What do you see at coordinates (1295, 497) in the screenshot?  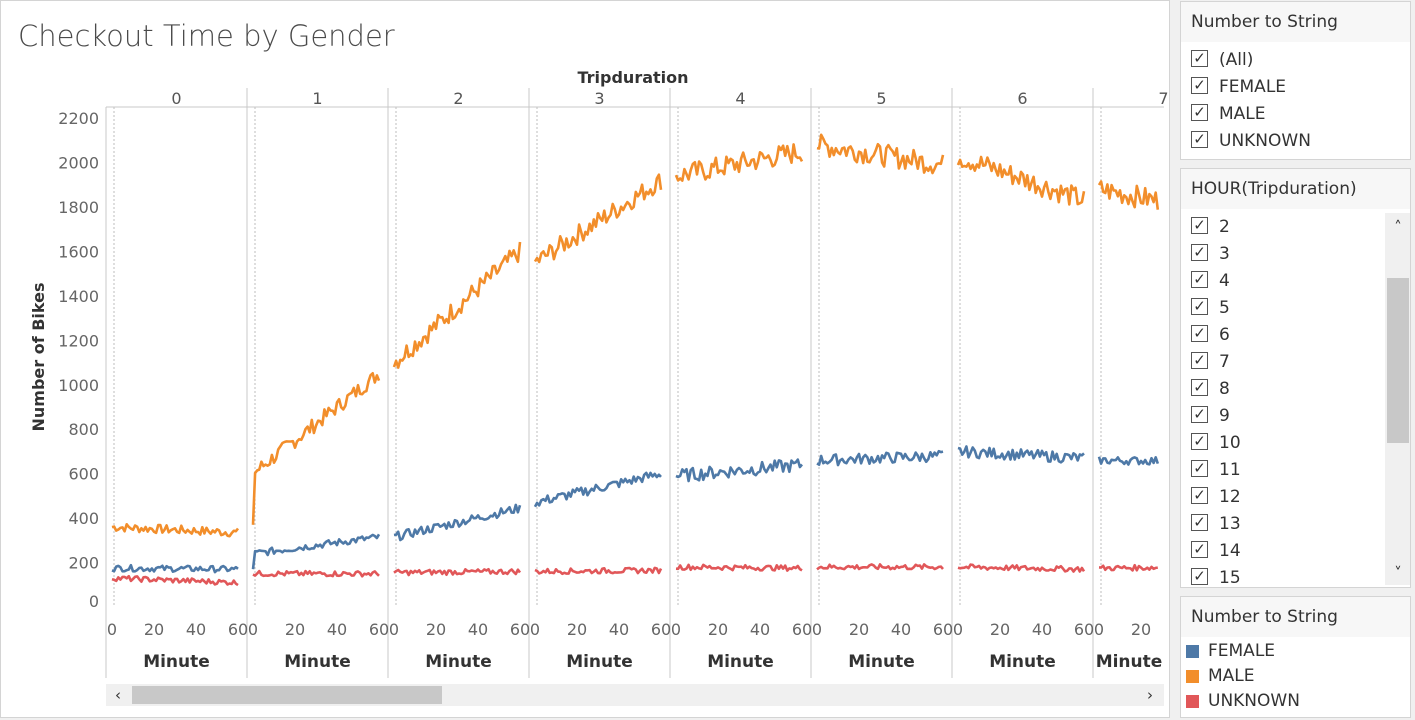 I see `filter-item: ✓ 12` at bounding box center [1295, 497].